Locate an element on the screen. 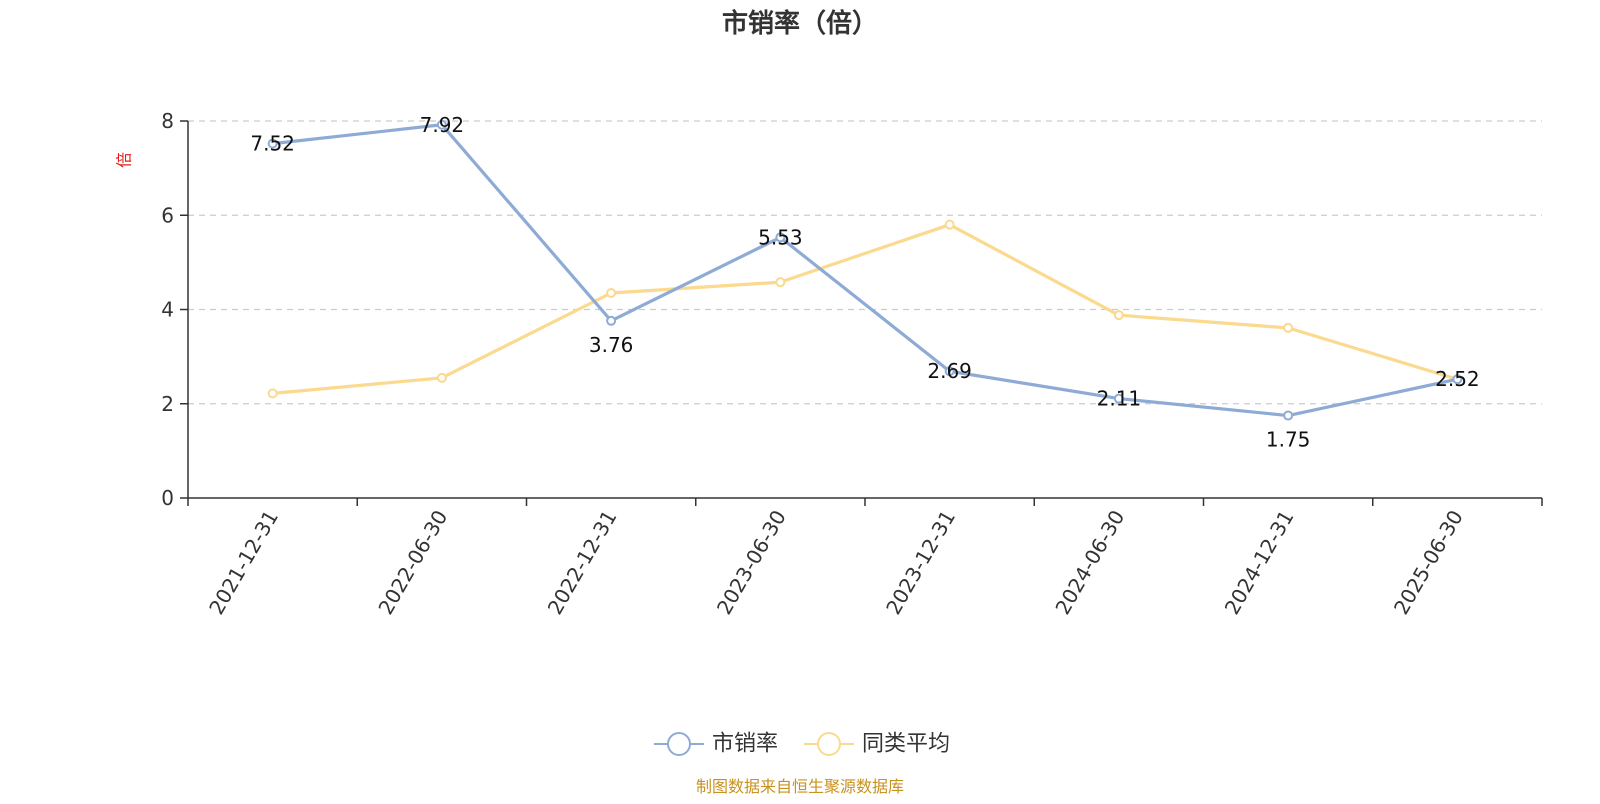 This screenshot has height=804, width=1600. y-axis-unit-label: 倍 is located at coordinates (124, 160).